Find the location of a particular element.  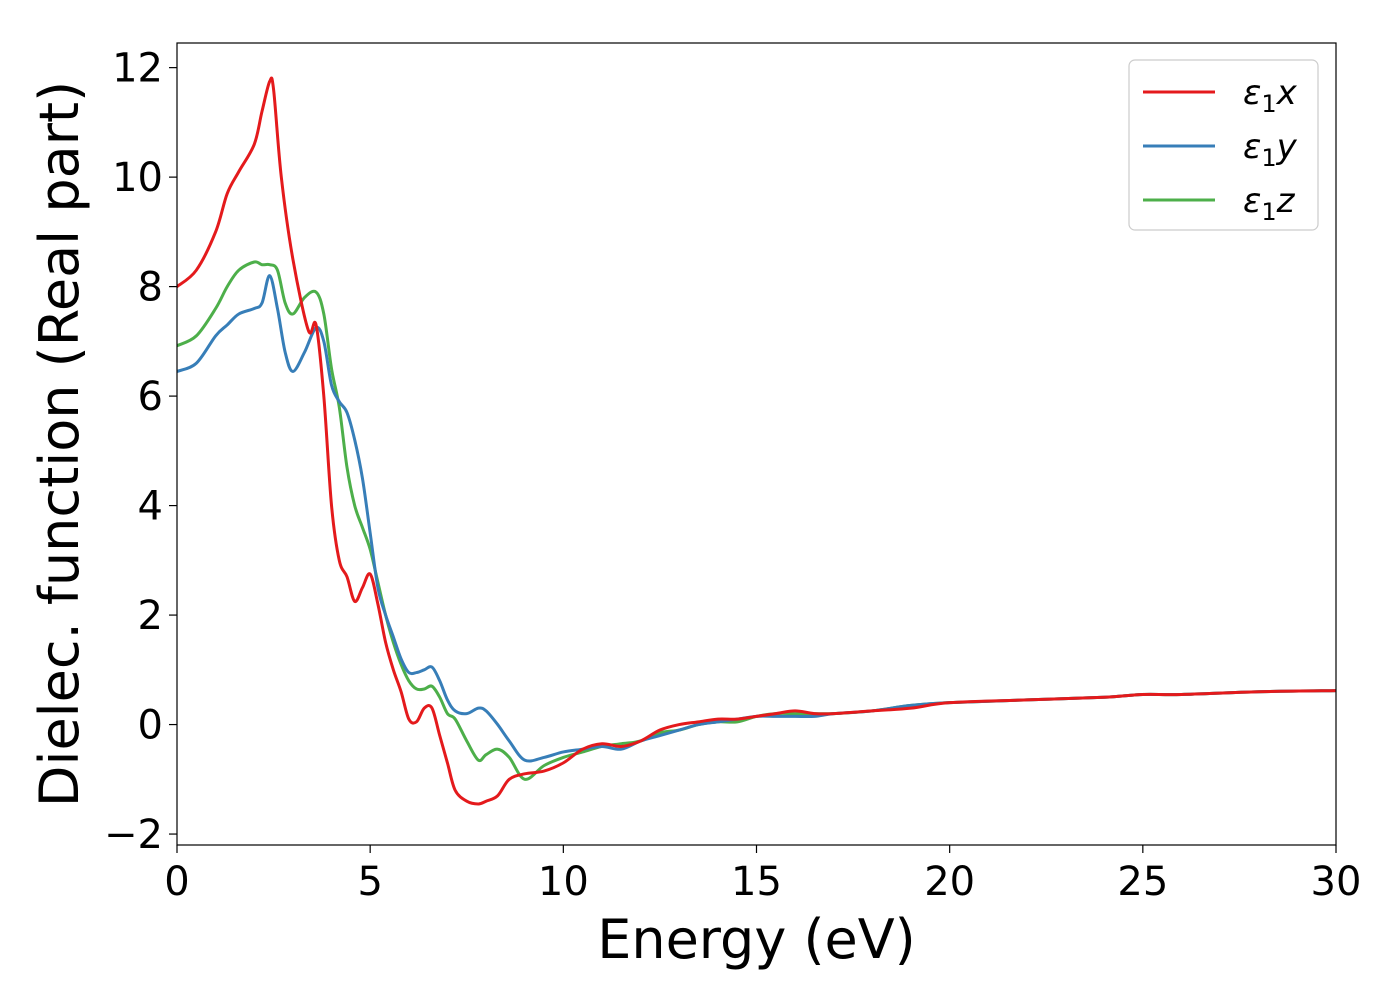

y-tick-label: 6 is located at coordinates (150, 397).